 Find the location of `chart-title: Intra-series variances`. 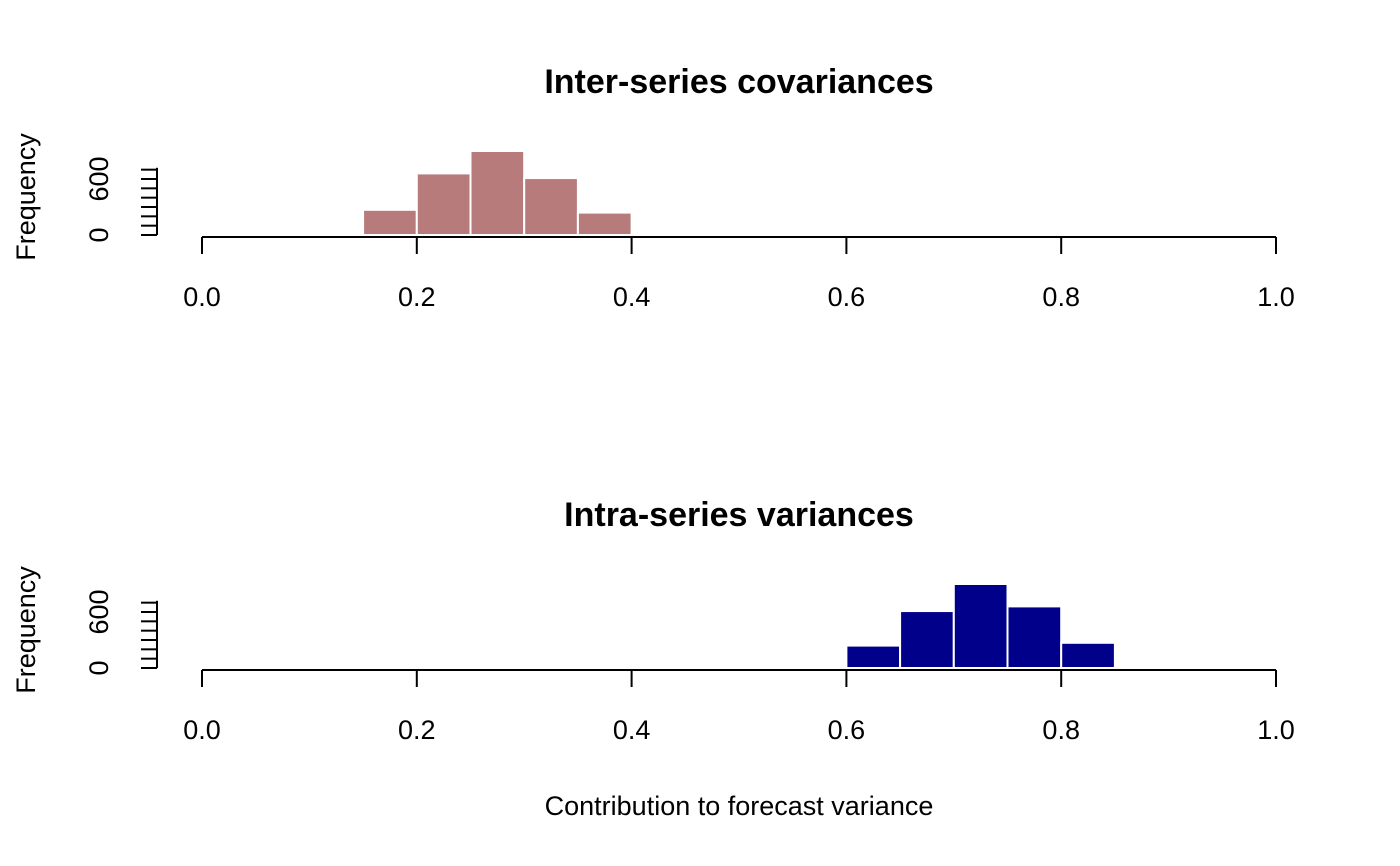

chart-title: Intra-series variances is located at coordinates (739, 515).